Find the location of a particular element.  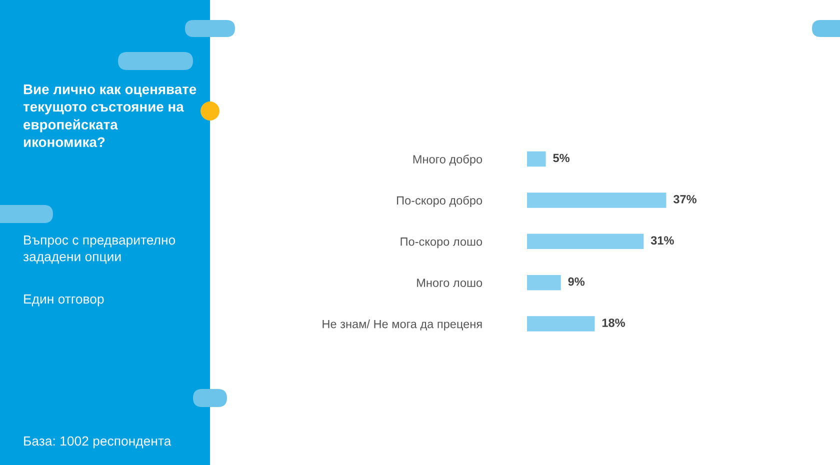

data-label: 31% is located at coordinates (662, 240).